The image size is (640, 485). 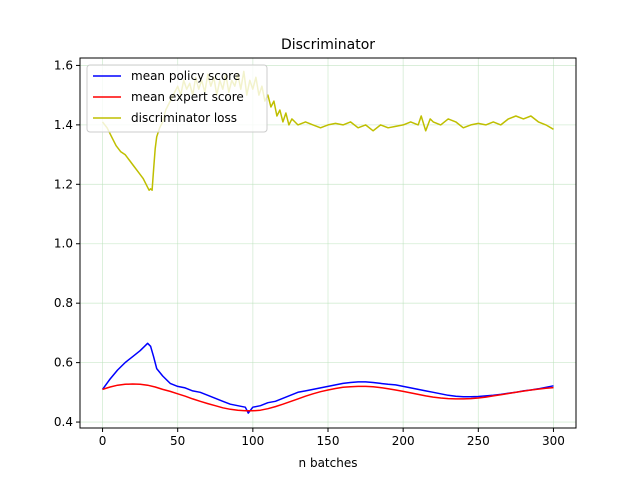 What do you see at coordinates (328, 397) in the screenshot?
I see `mean-expert-score-line` at bounding box center [328, 397].